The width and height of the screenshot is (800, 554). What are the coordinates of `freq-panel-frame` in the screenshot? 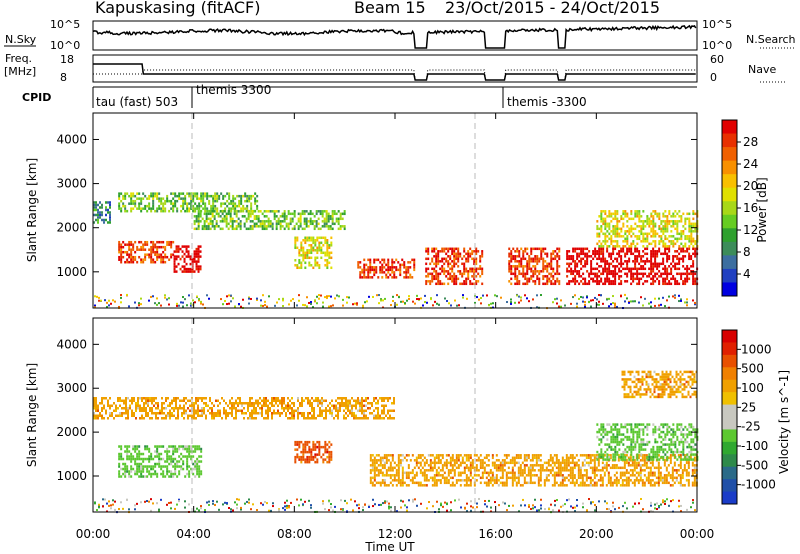 It's located at (395, 68).